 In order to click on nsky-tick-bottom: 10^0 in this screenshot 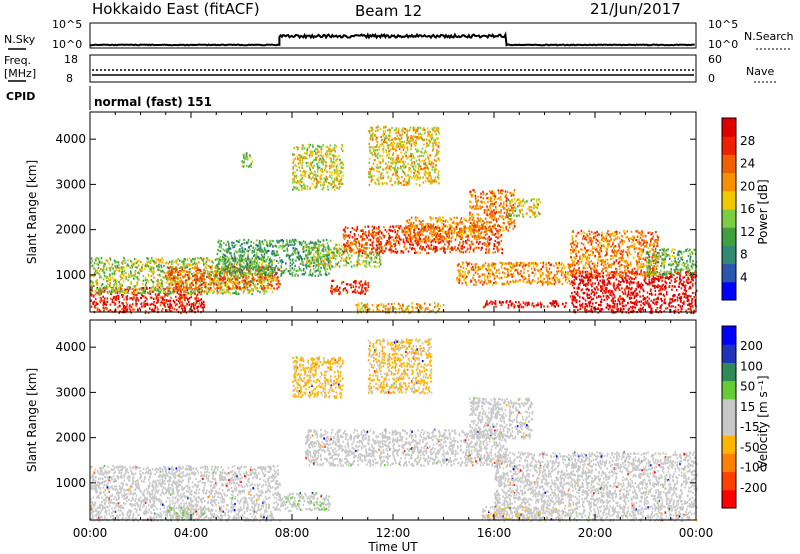, I will do `click(67, 44)`.